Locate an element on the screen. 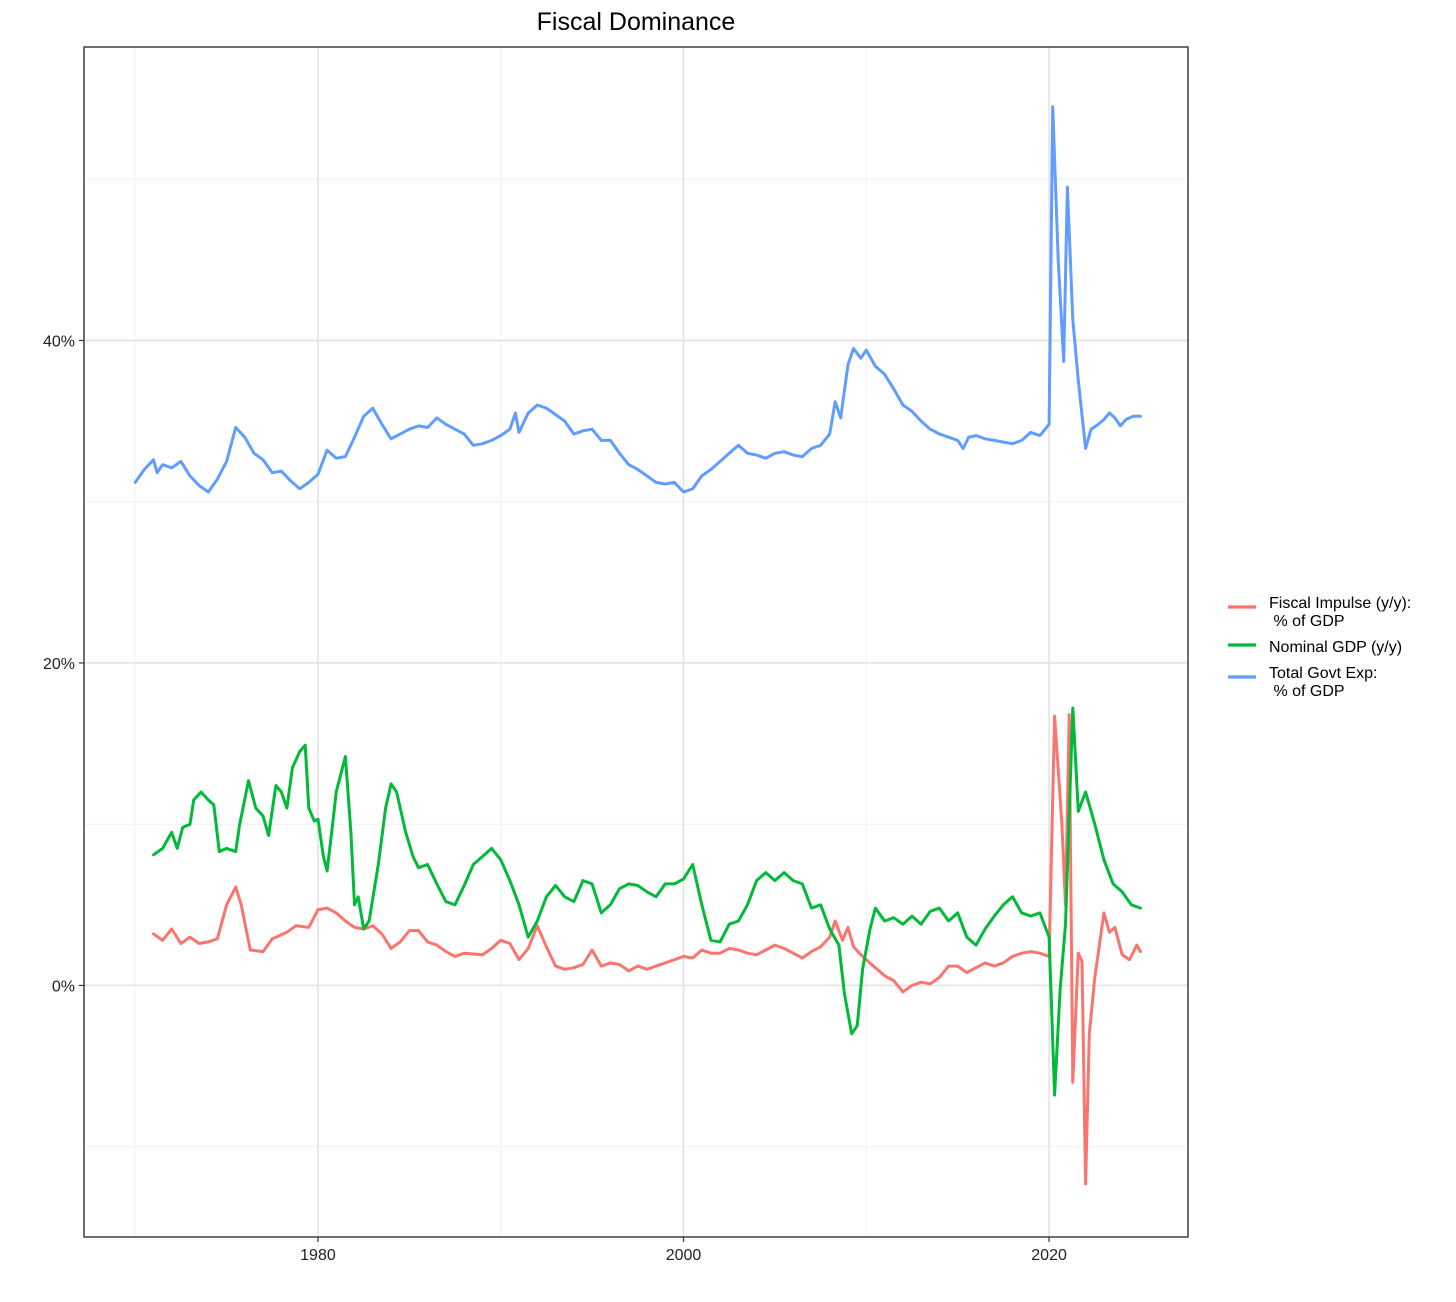 This screenshot has height=1302, width=1456. legend-label-1: Fiscal Impulse (y/y): % of GDP is located at coordinates (1340, 612).